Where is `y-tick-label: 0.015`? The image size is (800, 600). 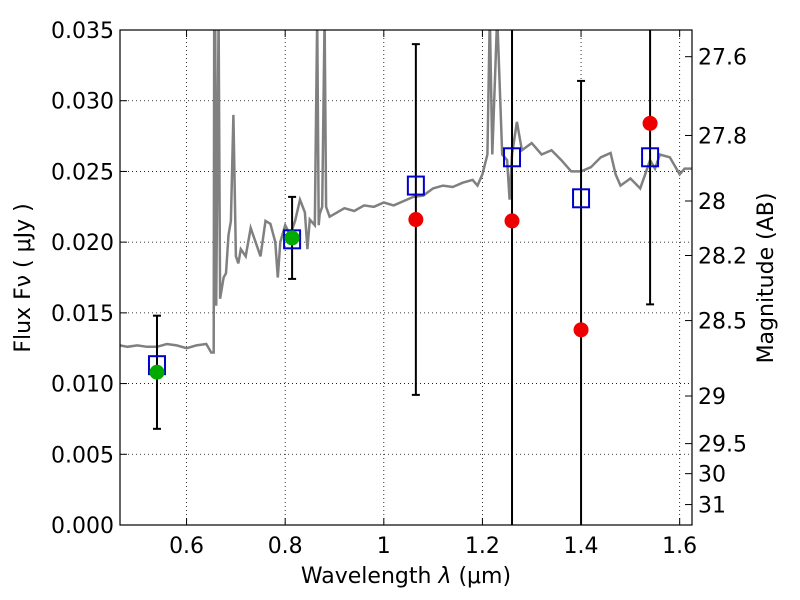 y-tick-label: 0.015 is located at coordinates (82, 314).